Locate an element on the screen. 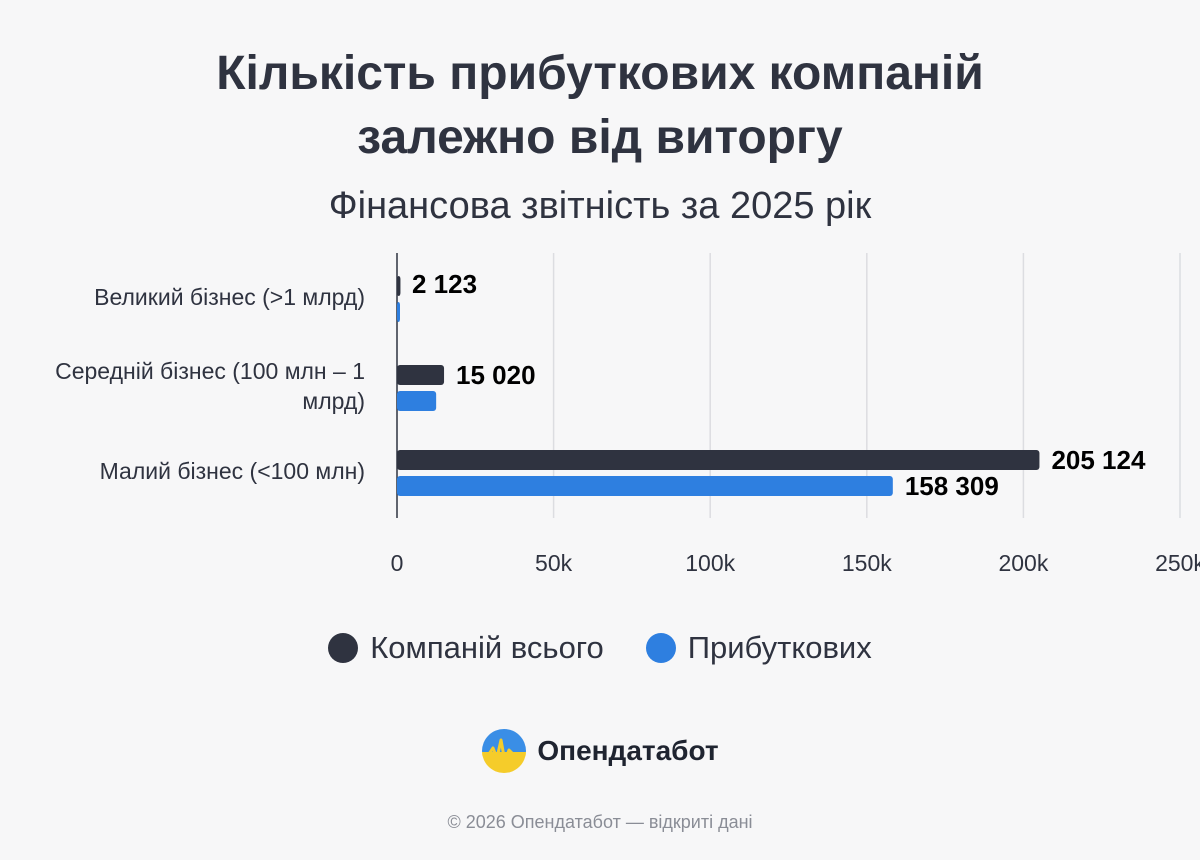 This screenshot has height=860, width=1200. chart-title-line-2: залежно від виторгу is located at coordinates (600, 137).